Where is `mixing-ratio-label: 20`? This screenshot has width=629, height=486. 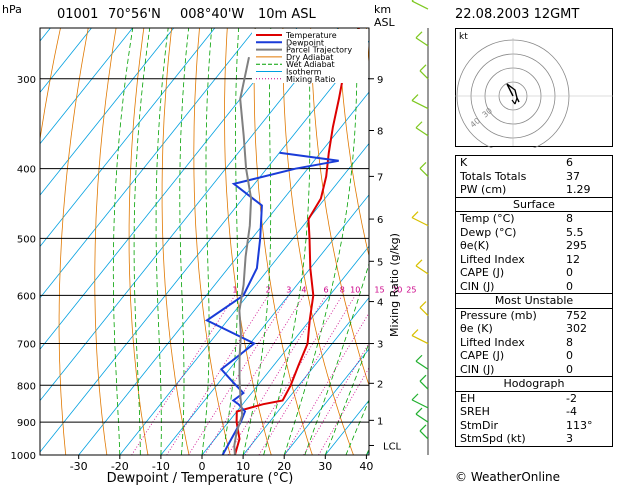 mixing-ratio-label: 20 is located at coordinates (397, 289).